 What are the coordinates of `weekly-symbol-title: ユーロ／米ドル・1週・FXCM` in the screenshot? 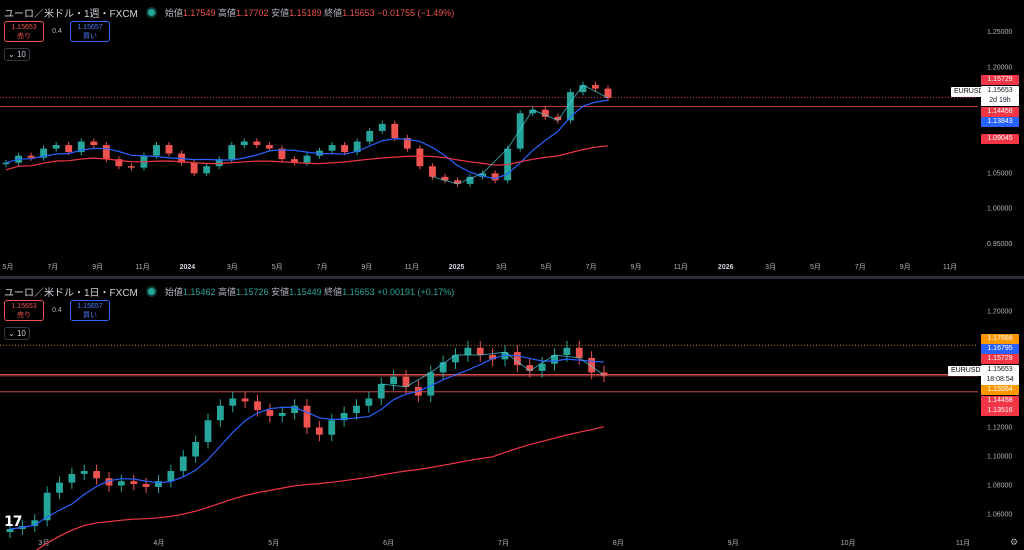 It's located at (71, 14).